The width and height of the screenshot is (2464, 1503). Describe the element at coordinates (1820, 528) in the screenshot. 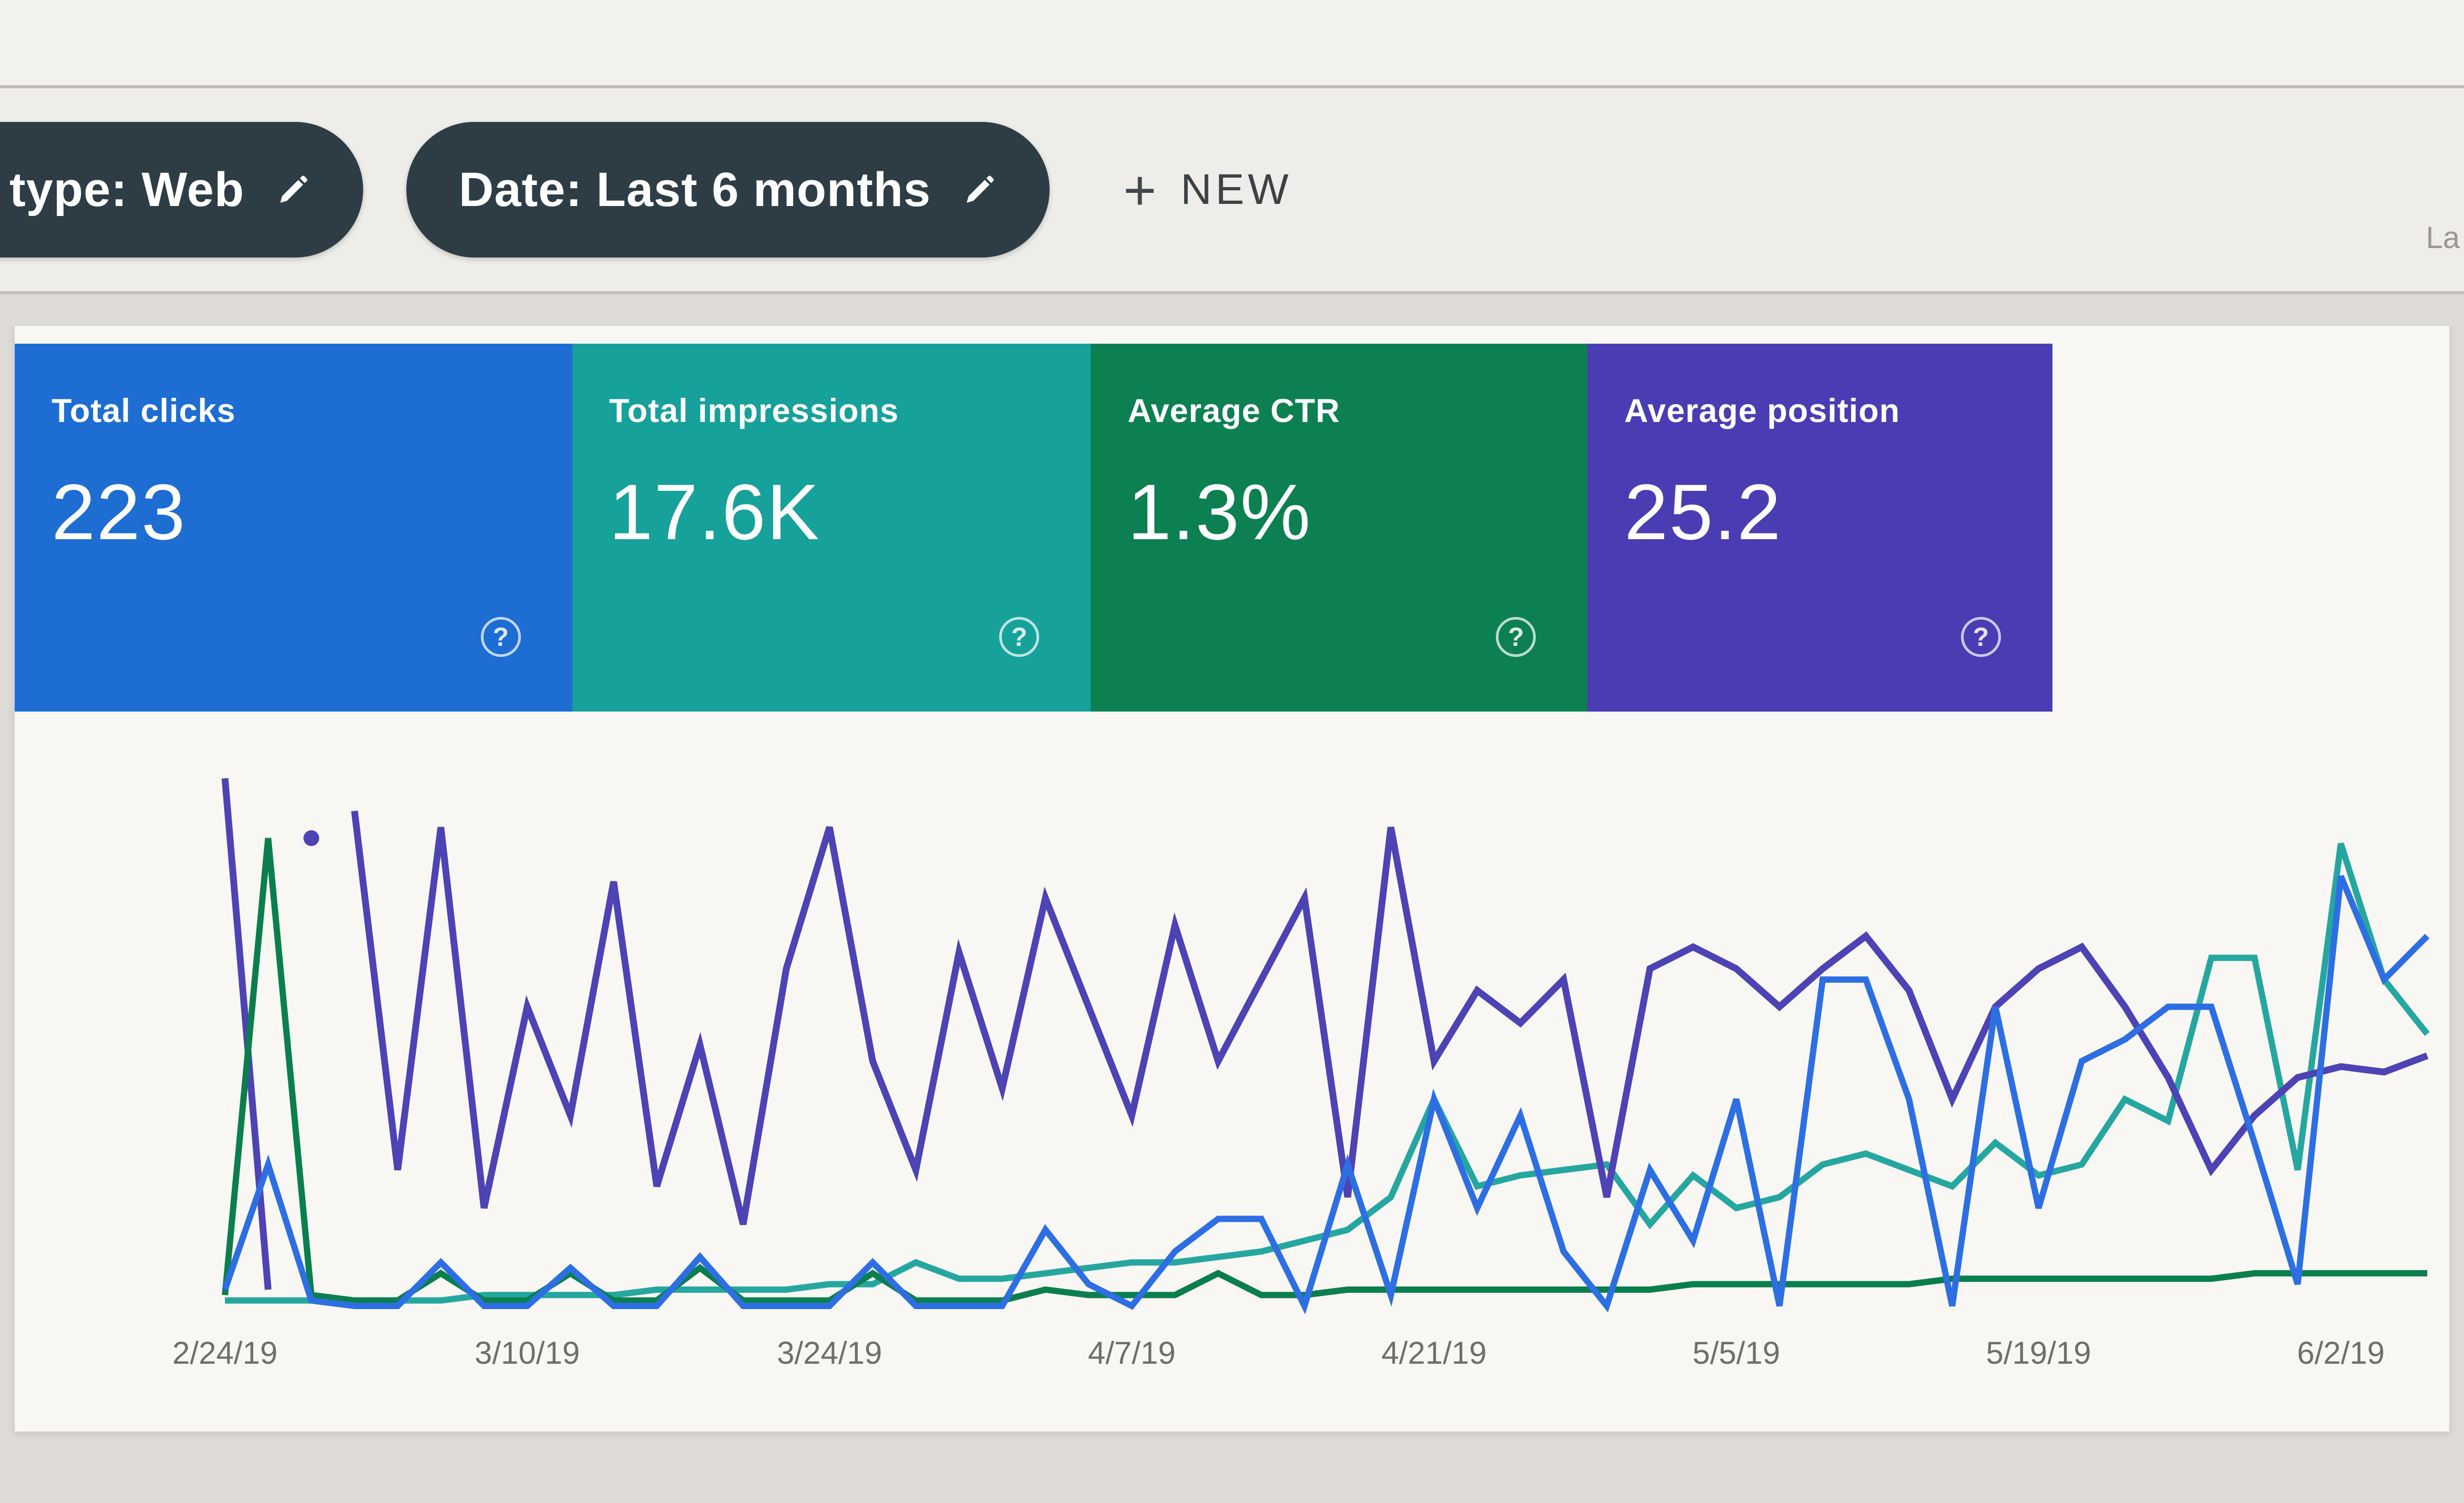

I see `card-average-position: Average position 25.2 ?` at that location.